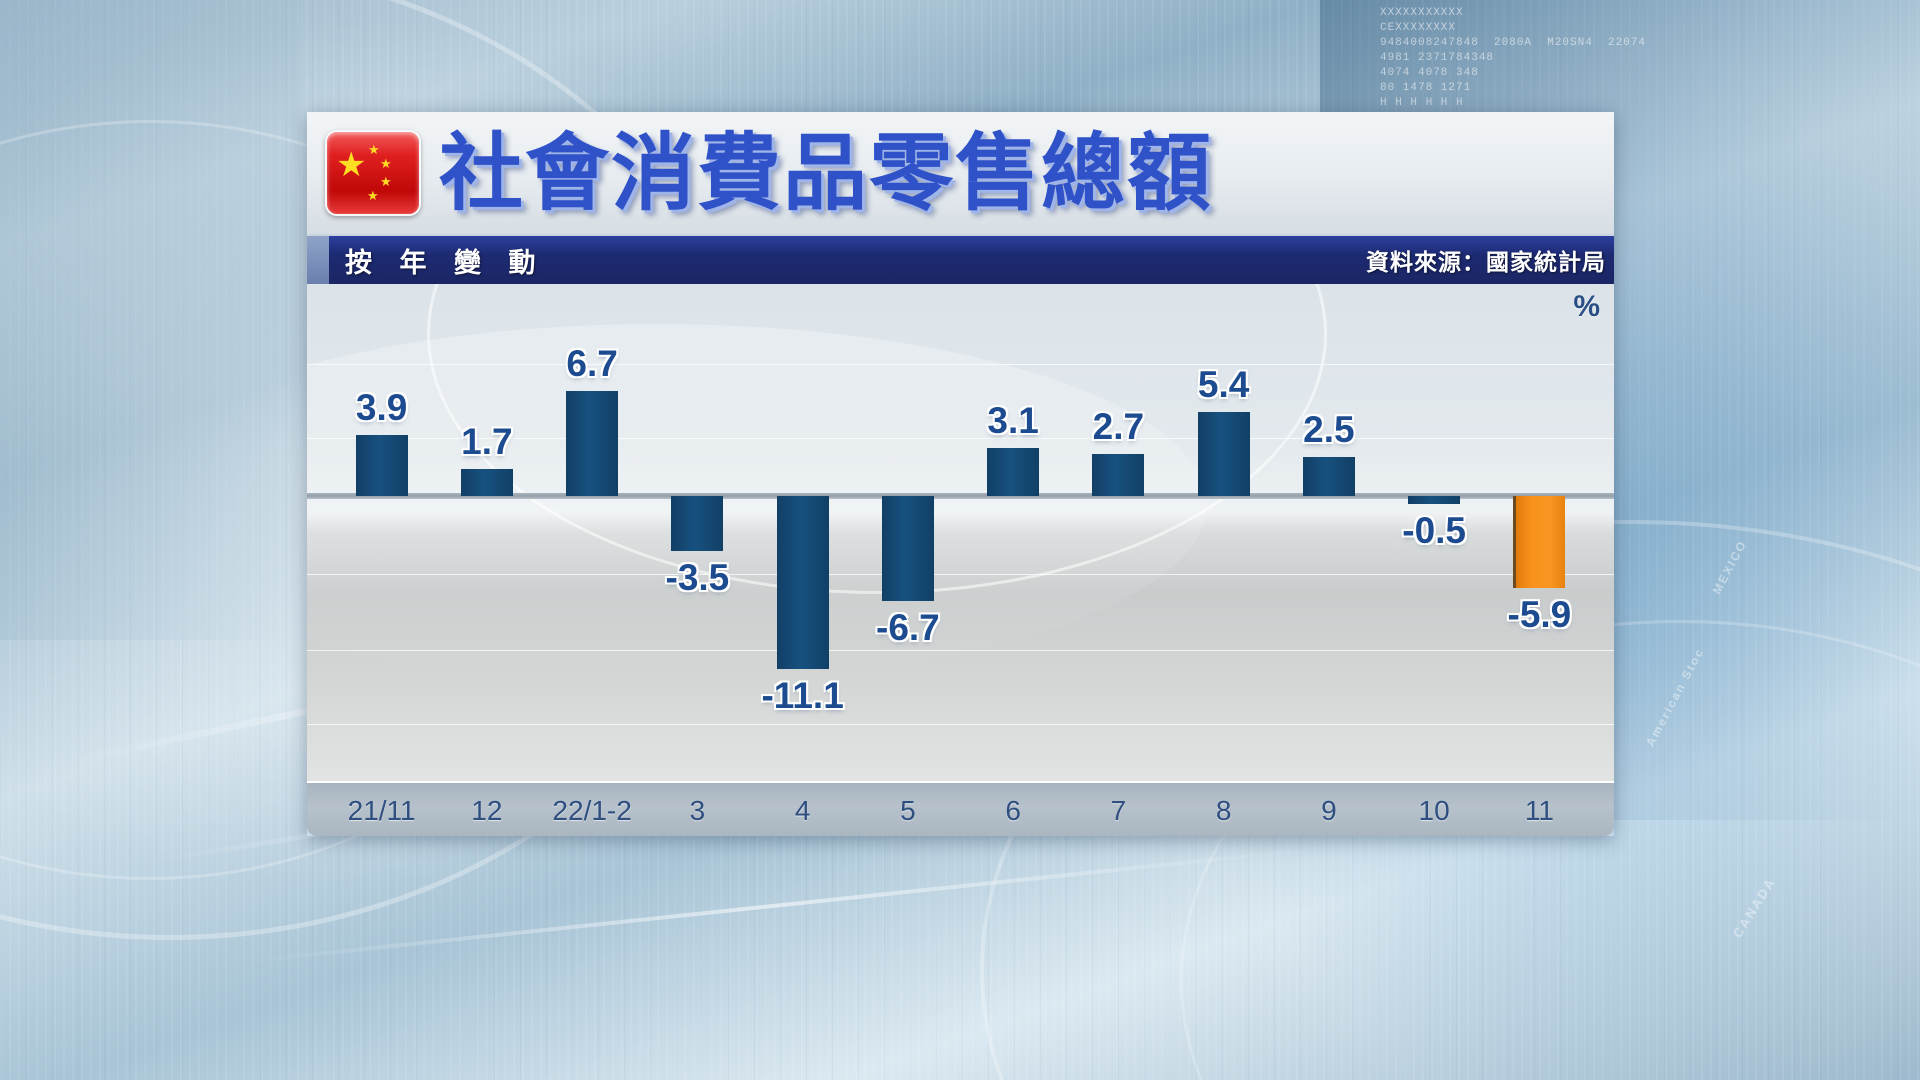 The width and height of the screenshot is (1920, 1080). I want to click on bar-slot: -6.7, so click(907, 532).